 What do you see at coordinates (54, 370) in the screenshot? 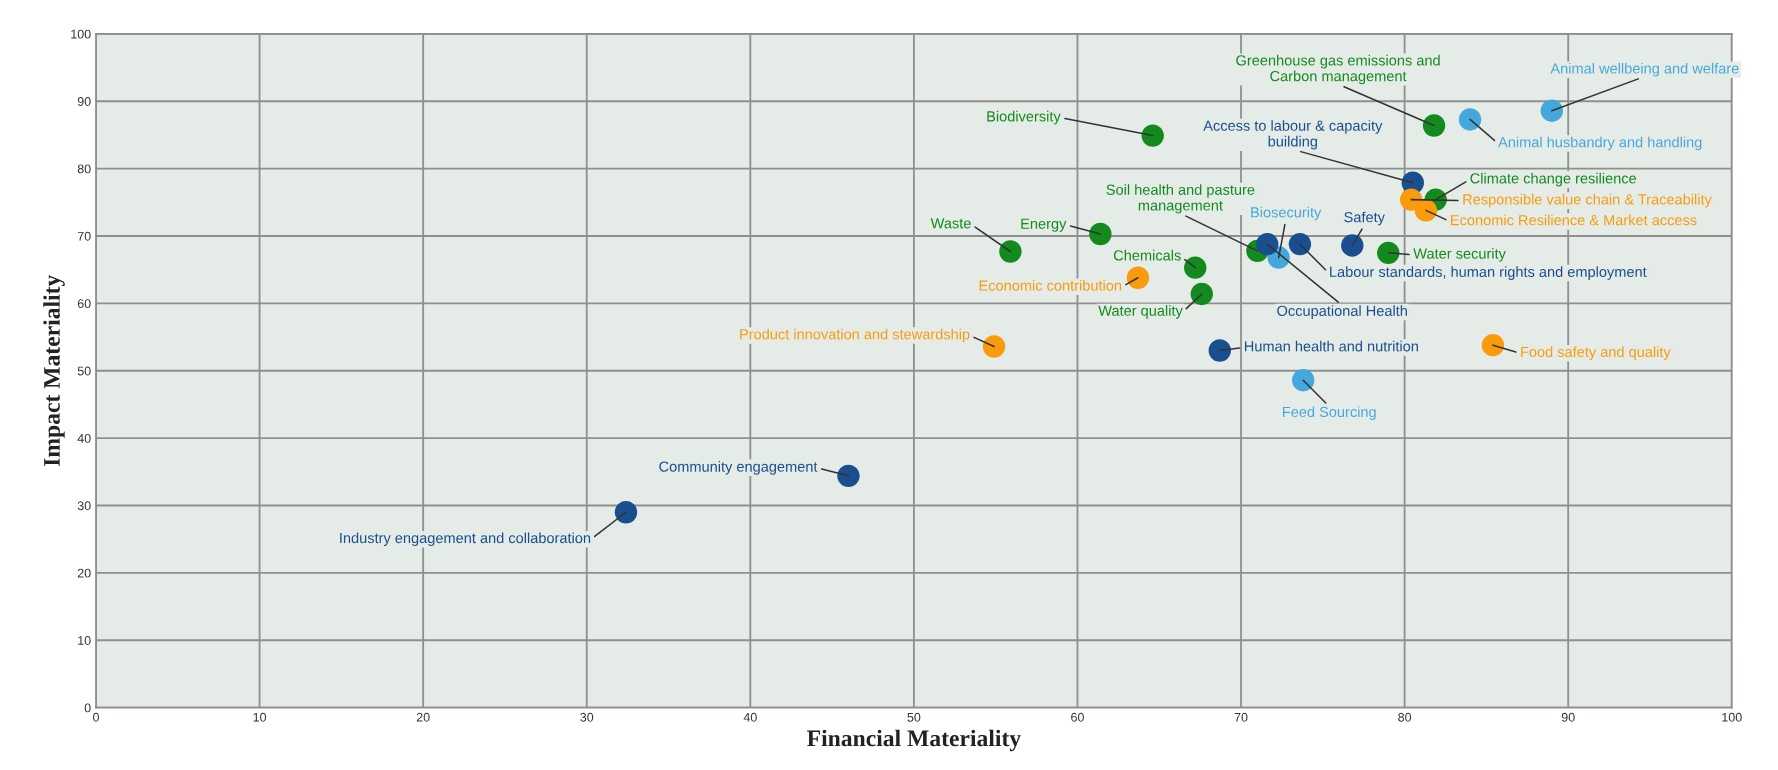
I see `y-axis-title: Impact Materiality` at bounding box center [54, 370].